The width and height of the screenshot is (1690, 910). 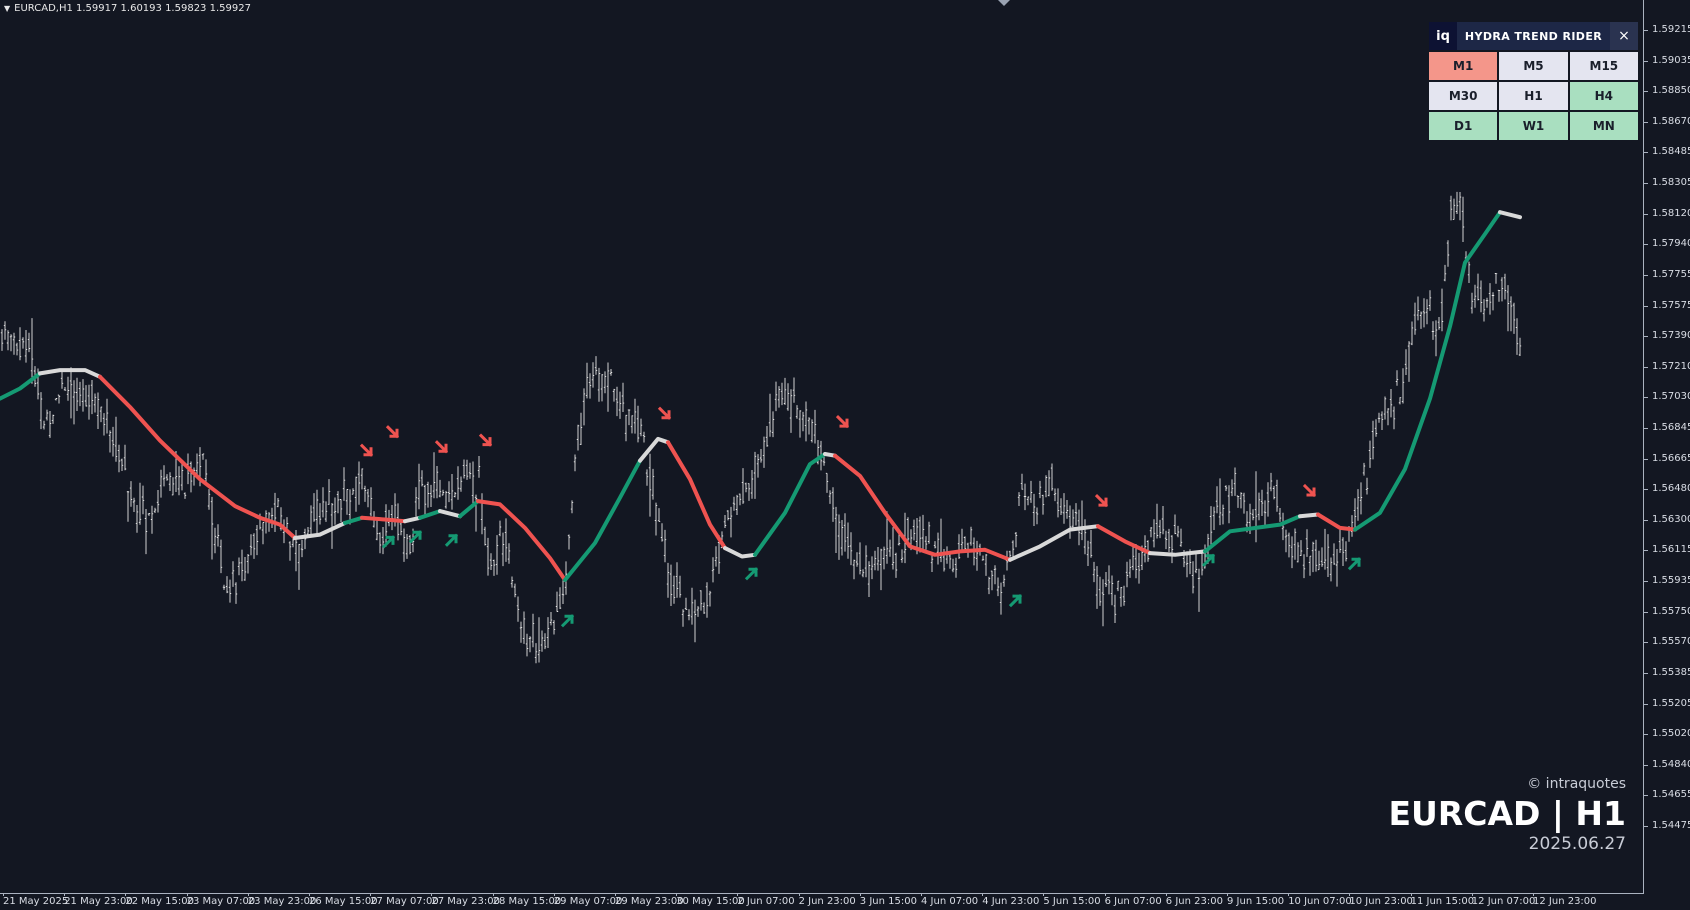 I want to click on time-tick: 12 Jun 07:00, so click(x=1503, y=900).